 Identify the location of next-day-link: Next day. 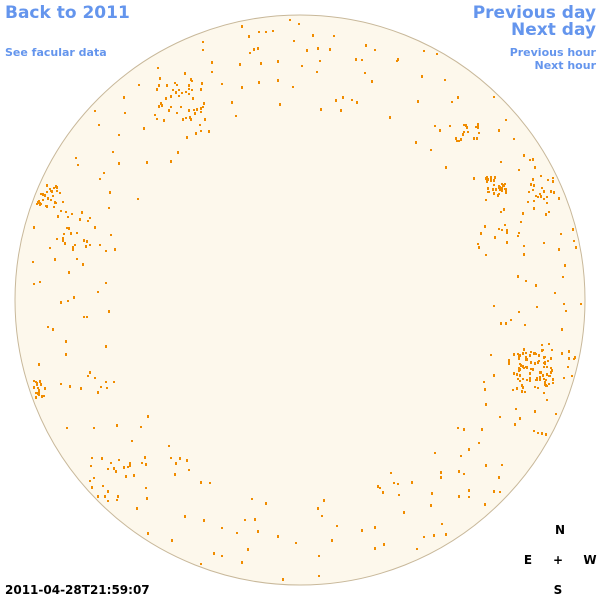
(553, 30).